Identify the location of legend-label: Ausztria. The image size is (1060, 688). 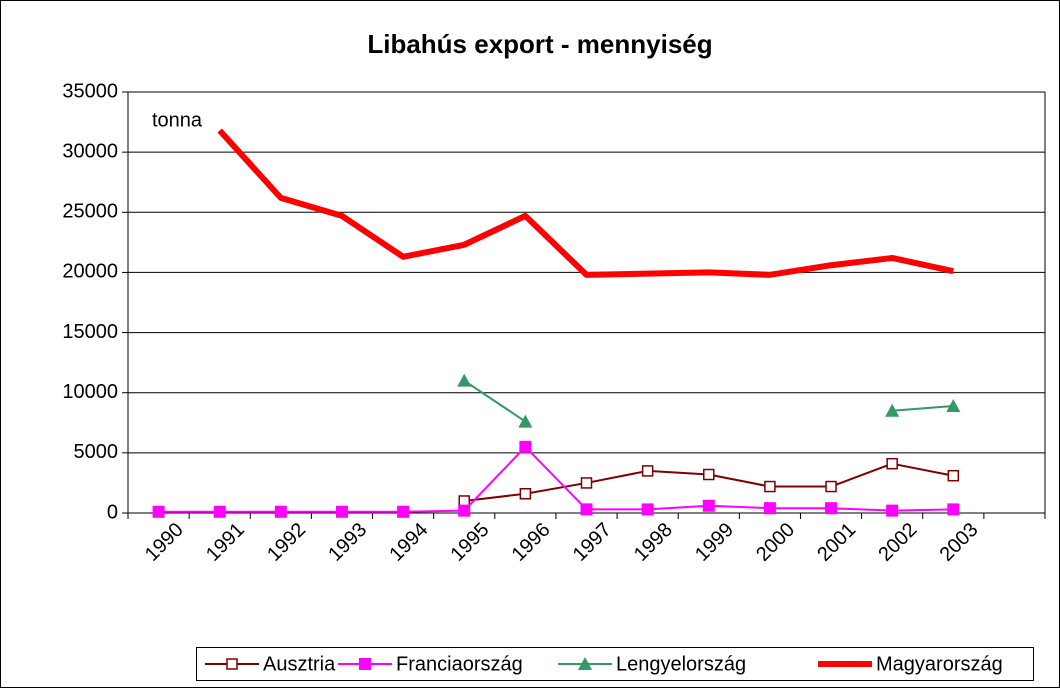
(299, 664).